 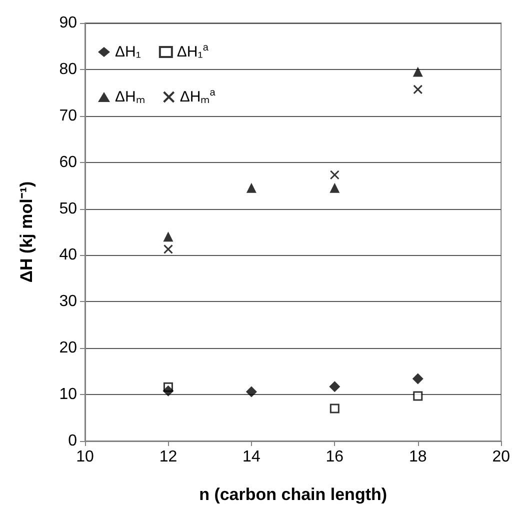 I want to click on y-tick-label: 80, so click(x=68, y=69).